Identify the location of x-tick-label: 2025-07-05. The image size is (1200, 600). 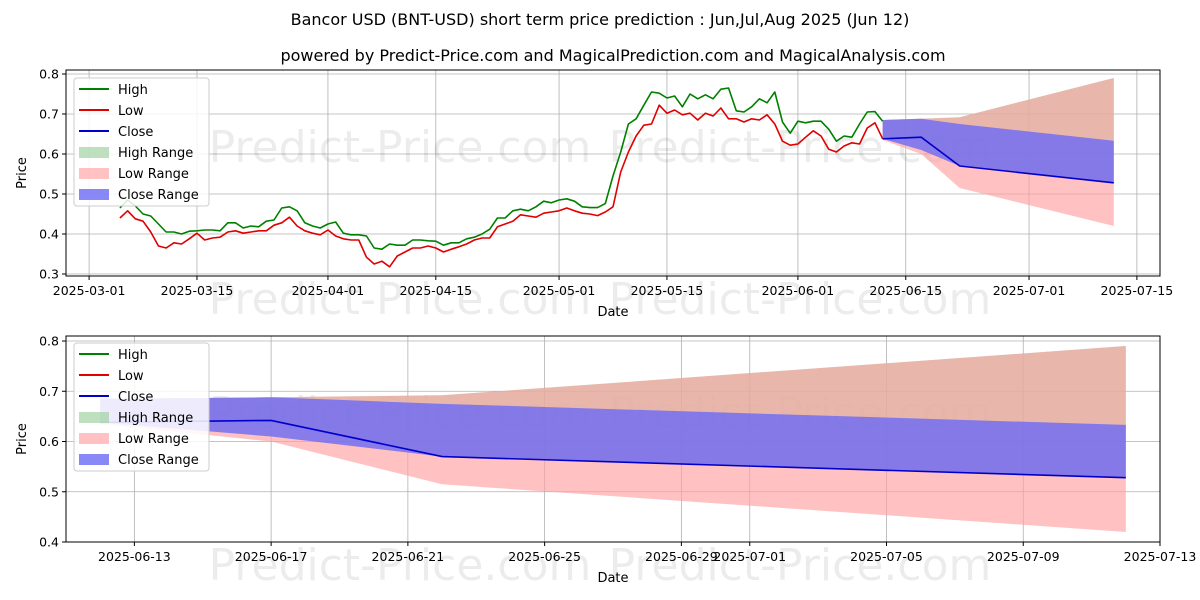
(886, 556).